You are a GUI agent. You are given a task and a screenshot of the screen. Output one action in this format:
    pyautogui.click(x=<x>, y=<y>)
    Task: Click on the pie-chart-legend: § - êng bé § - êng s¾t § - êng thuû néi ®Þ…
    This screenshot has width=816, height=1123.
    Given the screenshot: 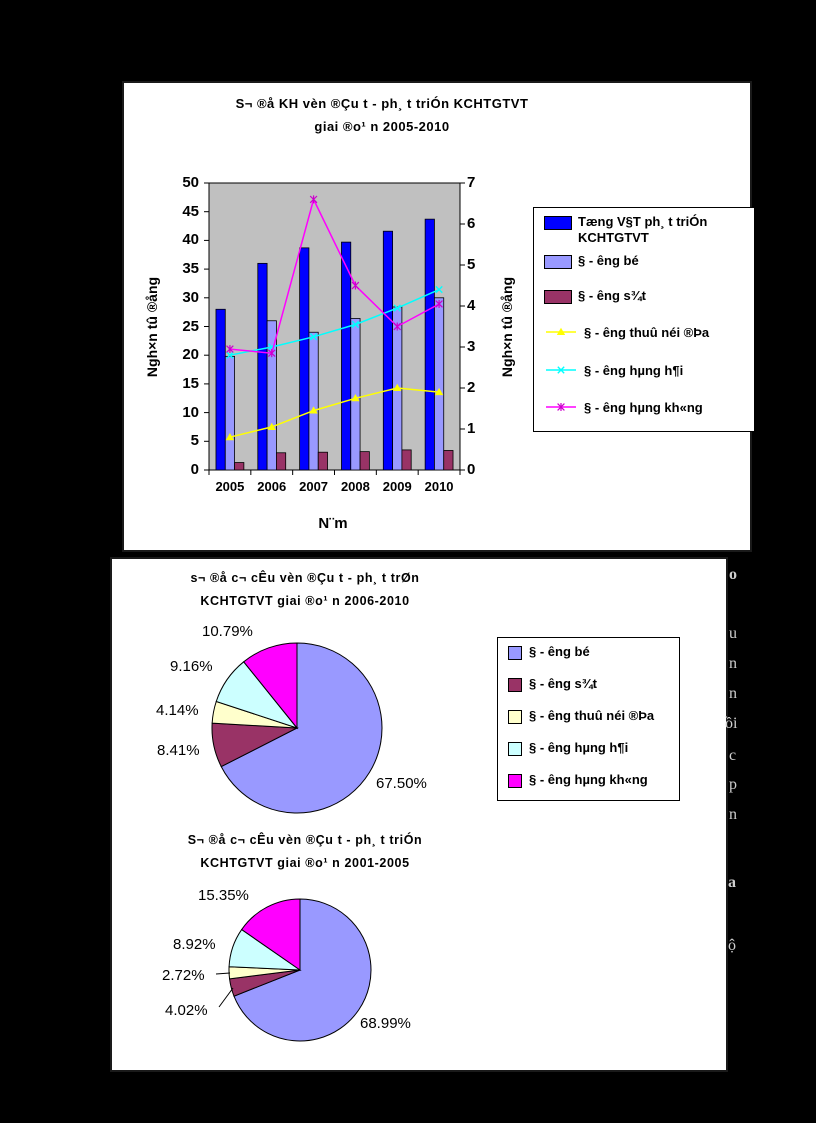 What is the action you would take?
    pyautogui.click(x=588, y=719)
    